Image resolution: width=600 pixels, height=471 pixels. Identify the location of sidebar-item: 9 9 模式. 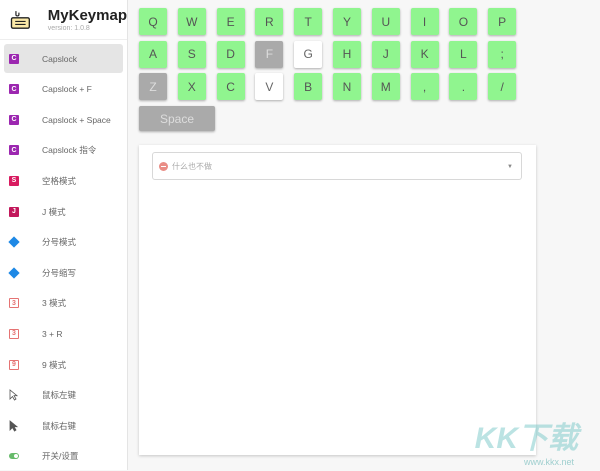
(63, 364).